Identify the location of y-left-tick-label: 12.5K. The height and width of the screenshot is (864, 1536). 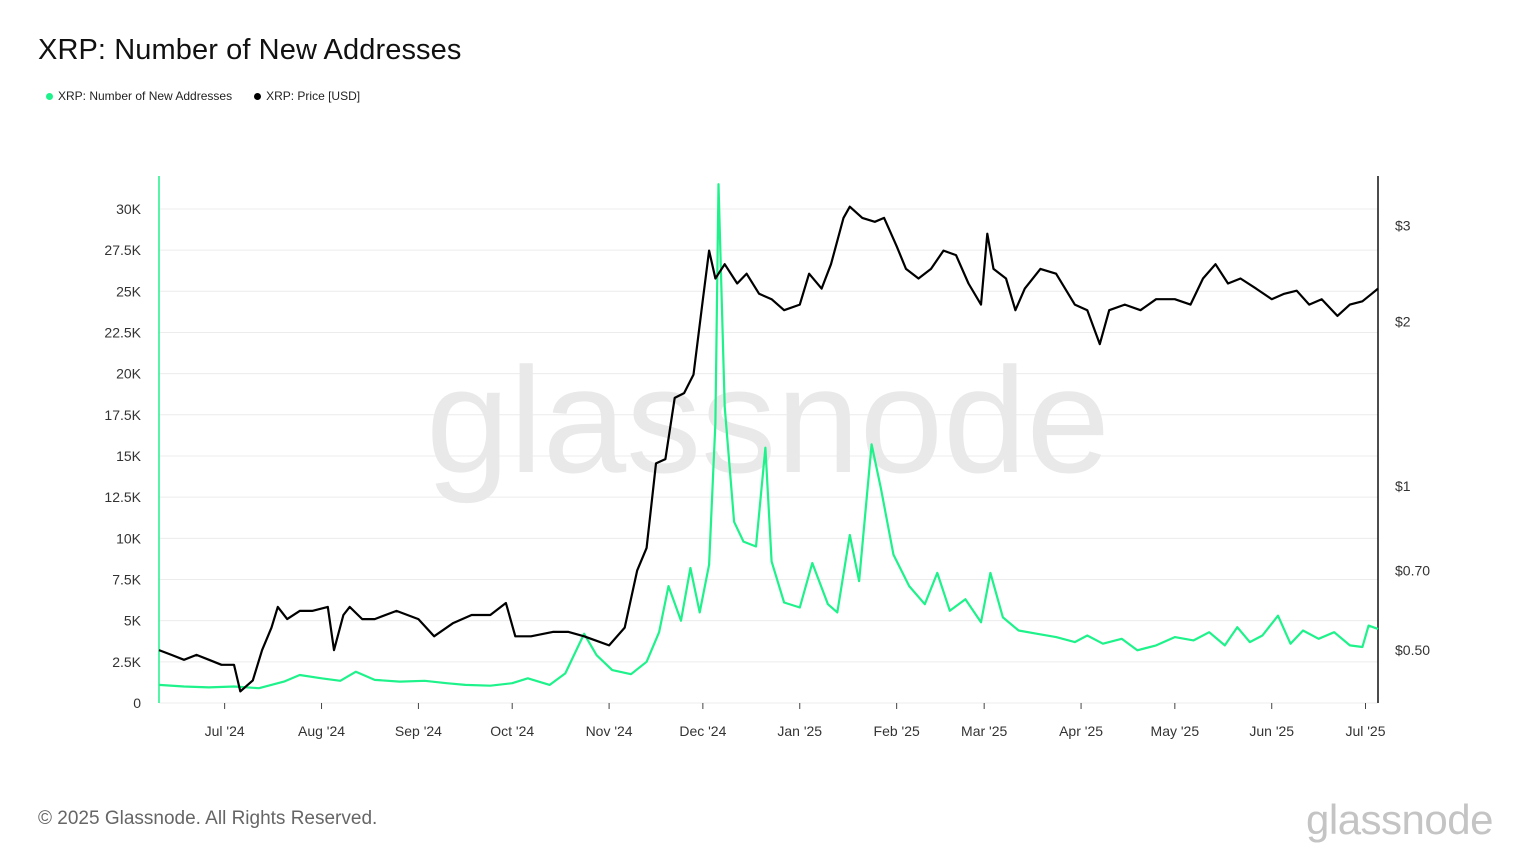
(122, 497).